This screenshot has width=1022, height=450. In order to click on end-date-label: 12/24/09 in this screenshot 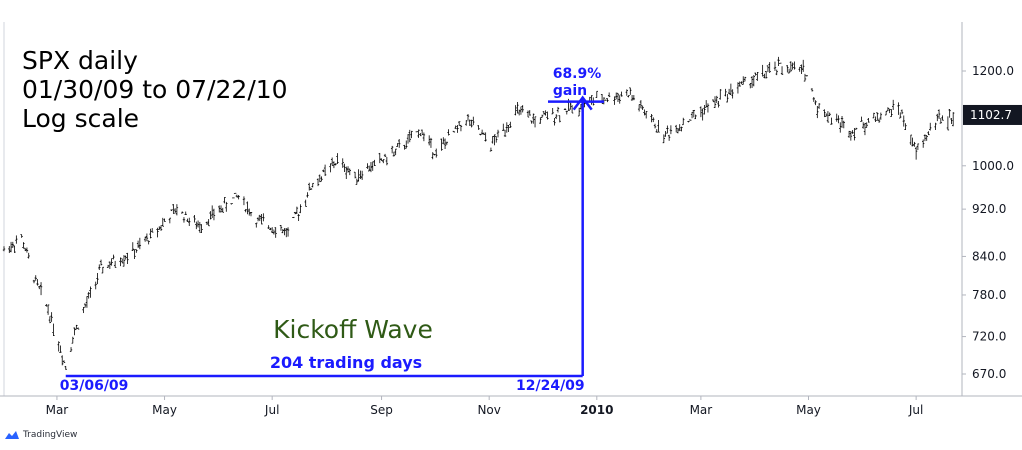, I will do `click(550, 386)`.